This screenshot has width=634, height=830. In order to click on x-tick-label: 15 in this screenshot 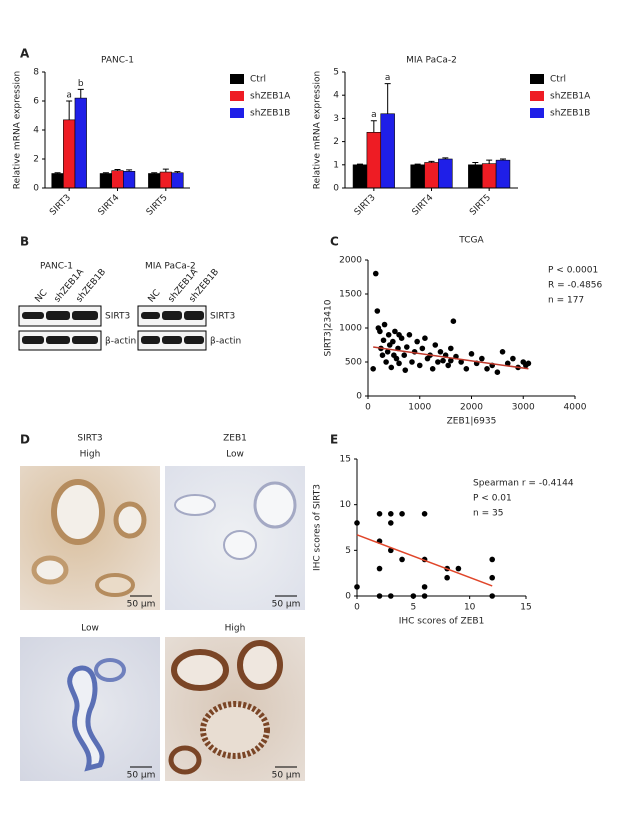, I will do `click(525, 608)`.